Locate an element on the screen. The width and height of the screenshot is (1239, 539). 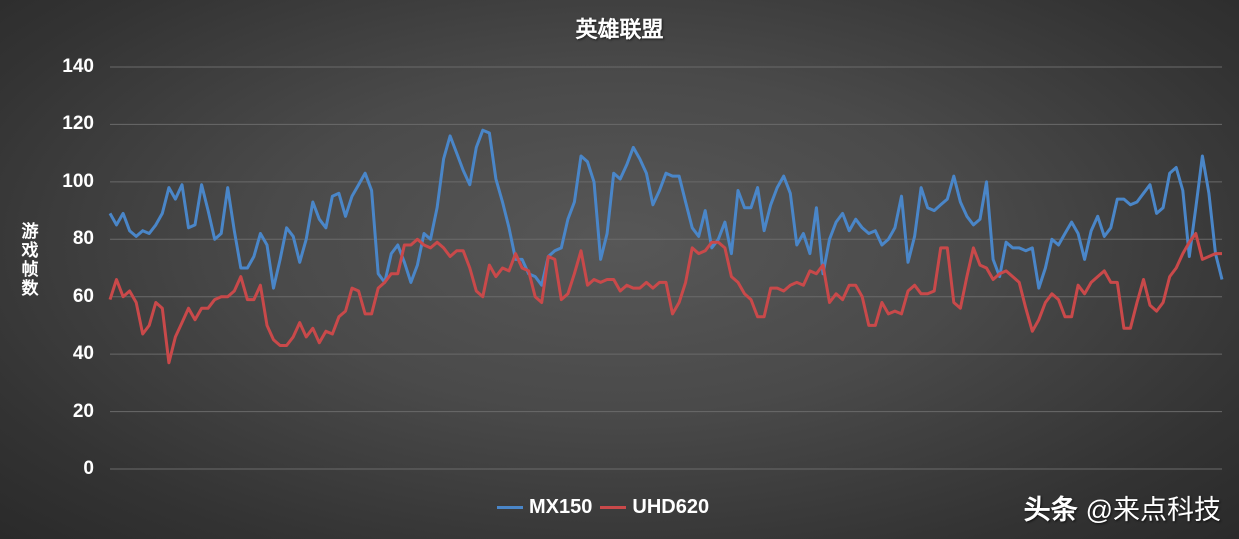
watermark: 头条 @来点科技 is located at coordinates (1122, 507).